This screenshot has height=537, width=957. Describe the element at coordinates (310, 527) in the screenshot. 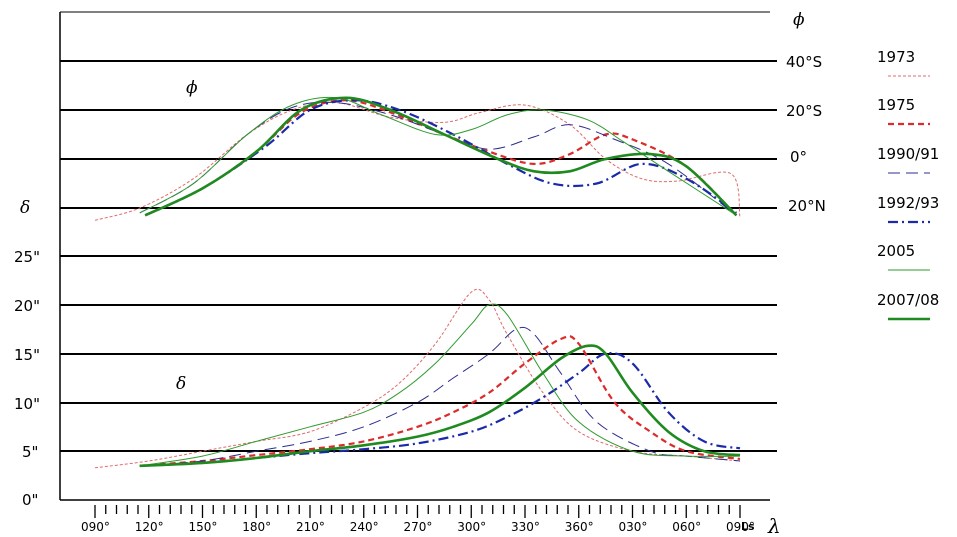

I see `x-tick-label: 210°` at that location.